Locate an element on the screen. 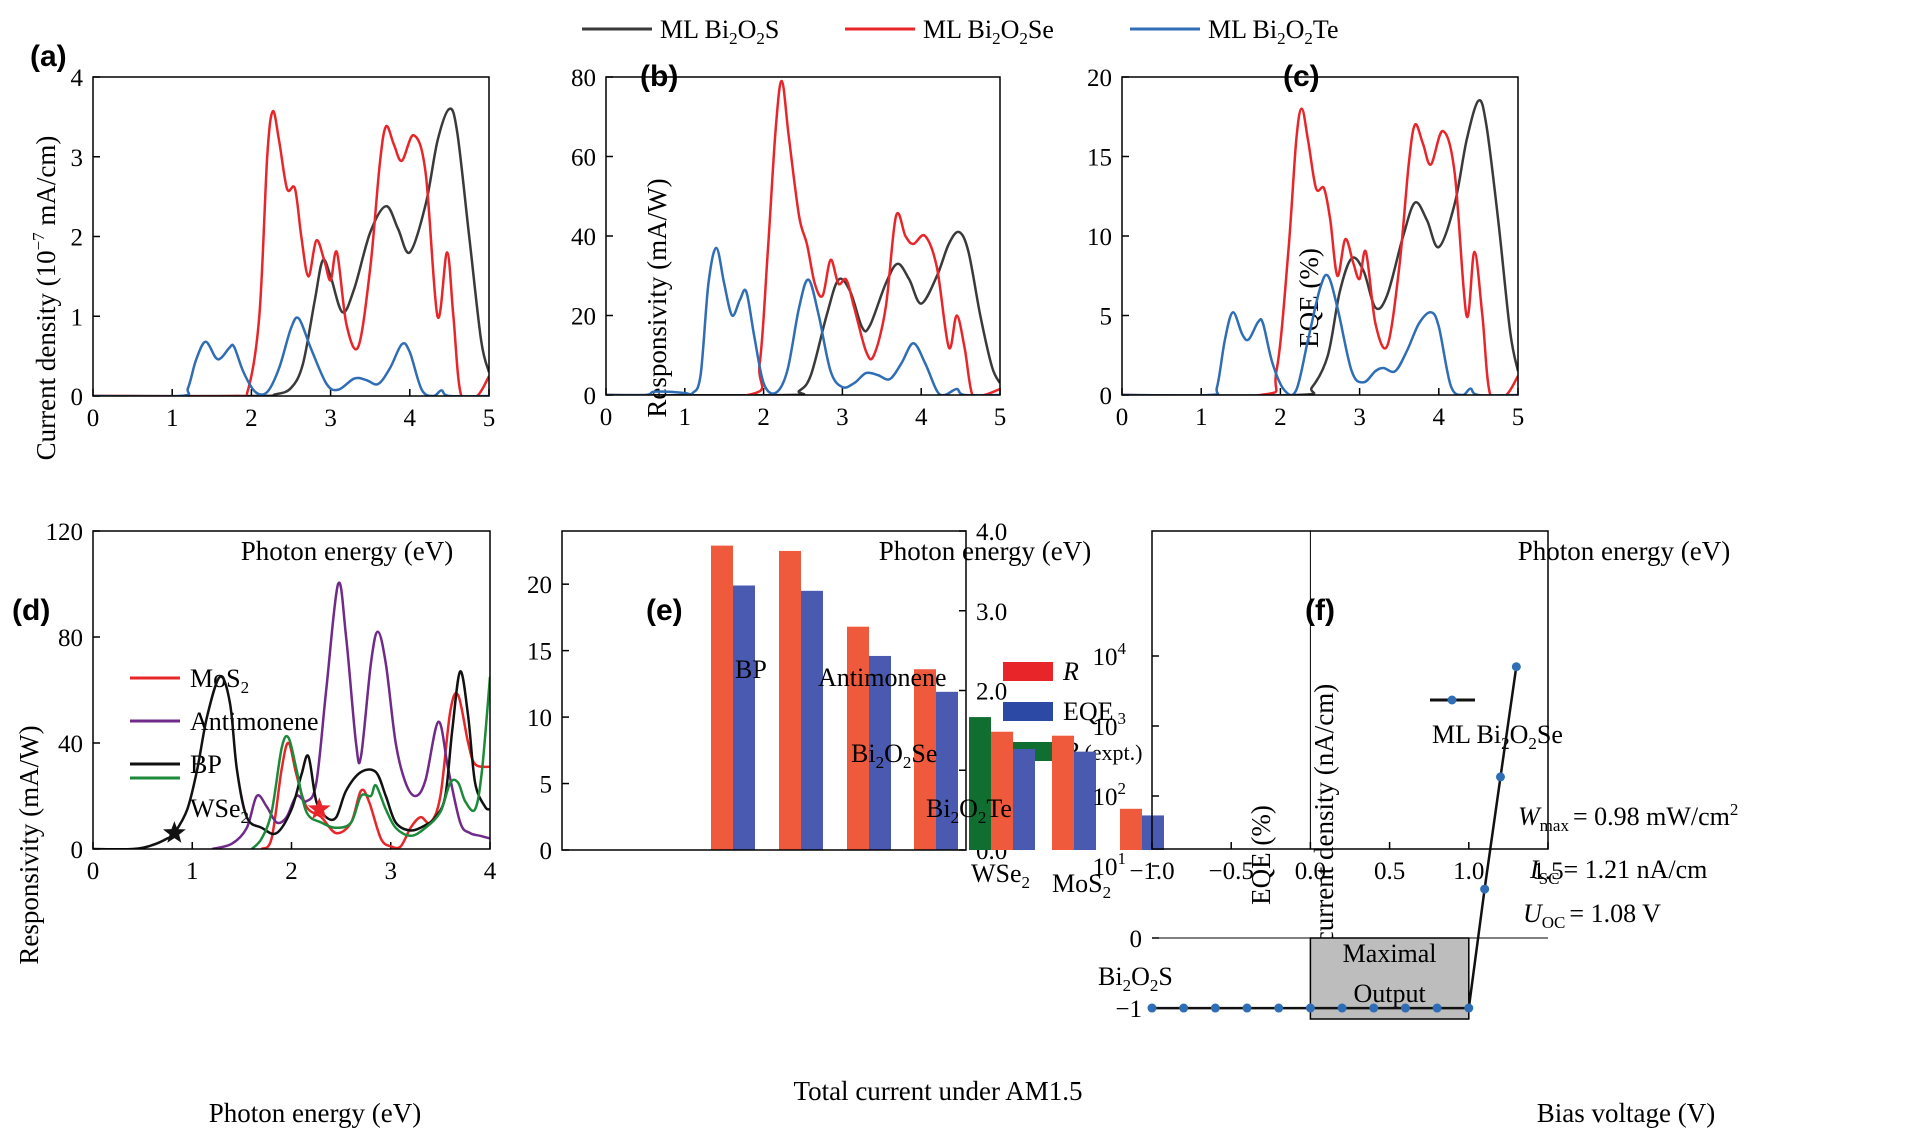  series-line-ml-bi2o2se is located at coordinates (291, 253).